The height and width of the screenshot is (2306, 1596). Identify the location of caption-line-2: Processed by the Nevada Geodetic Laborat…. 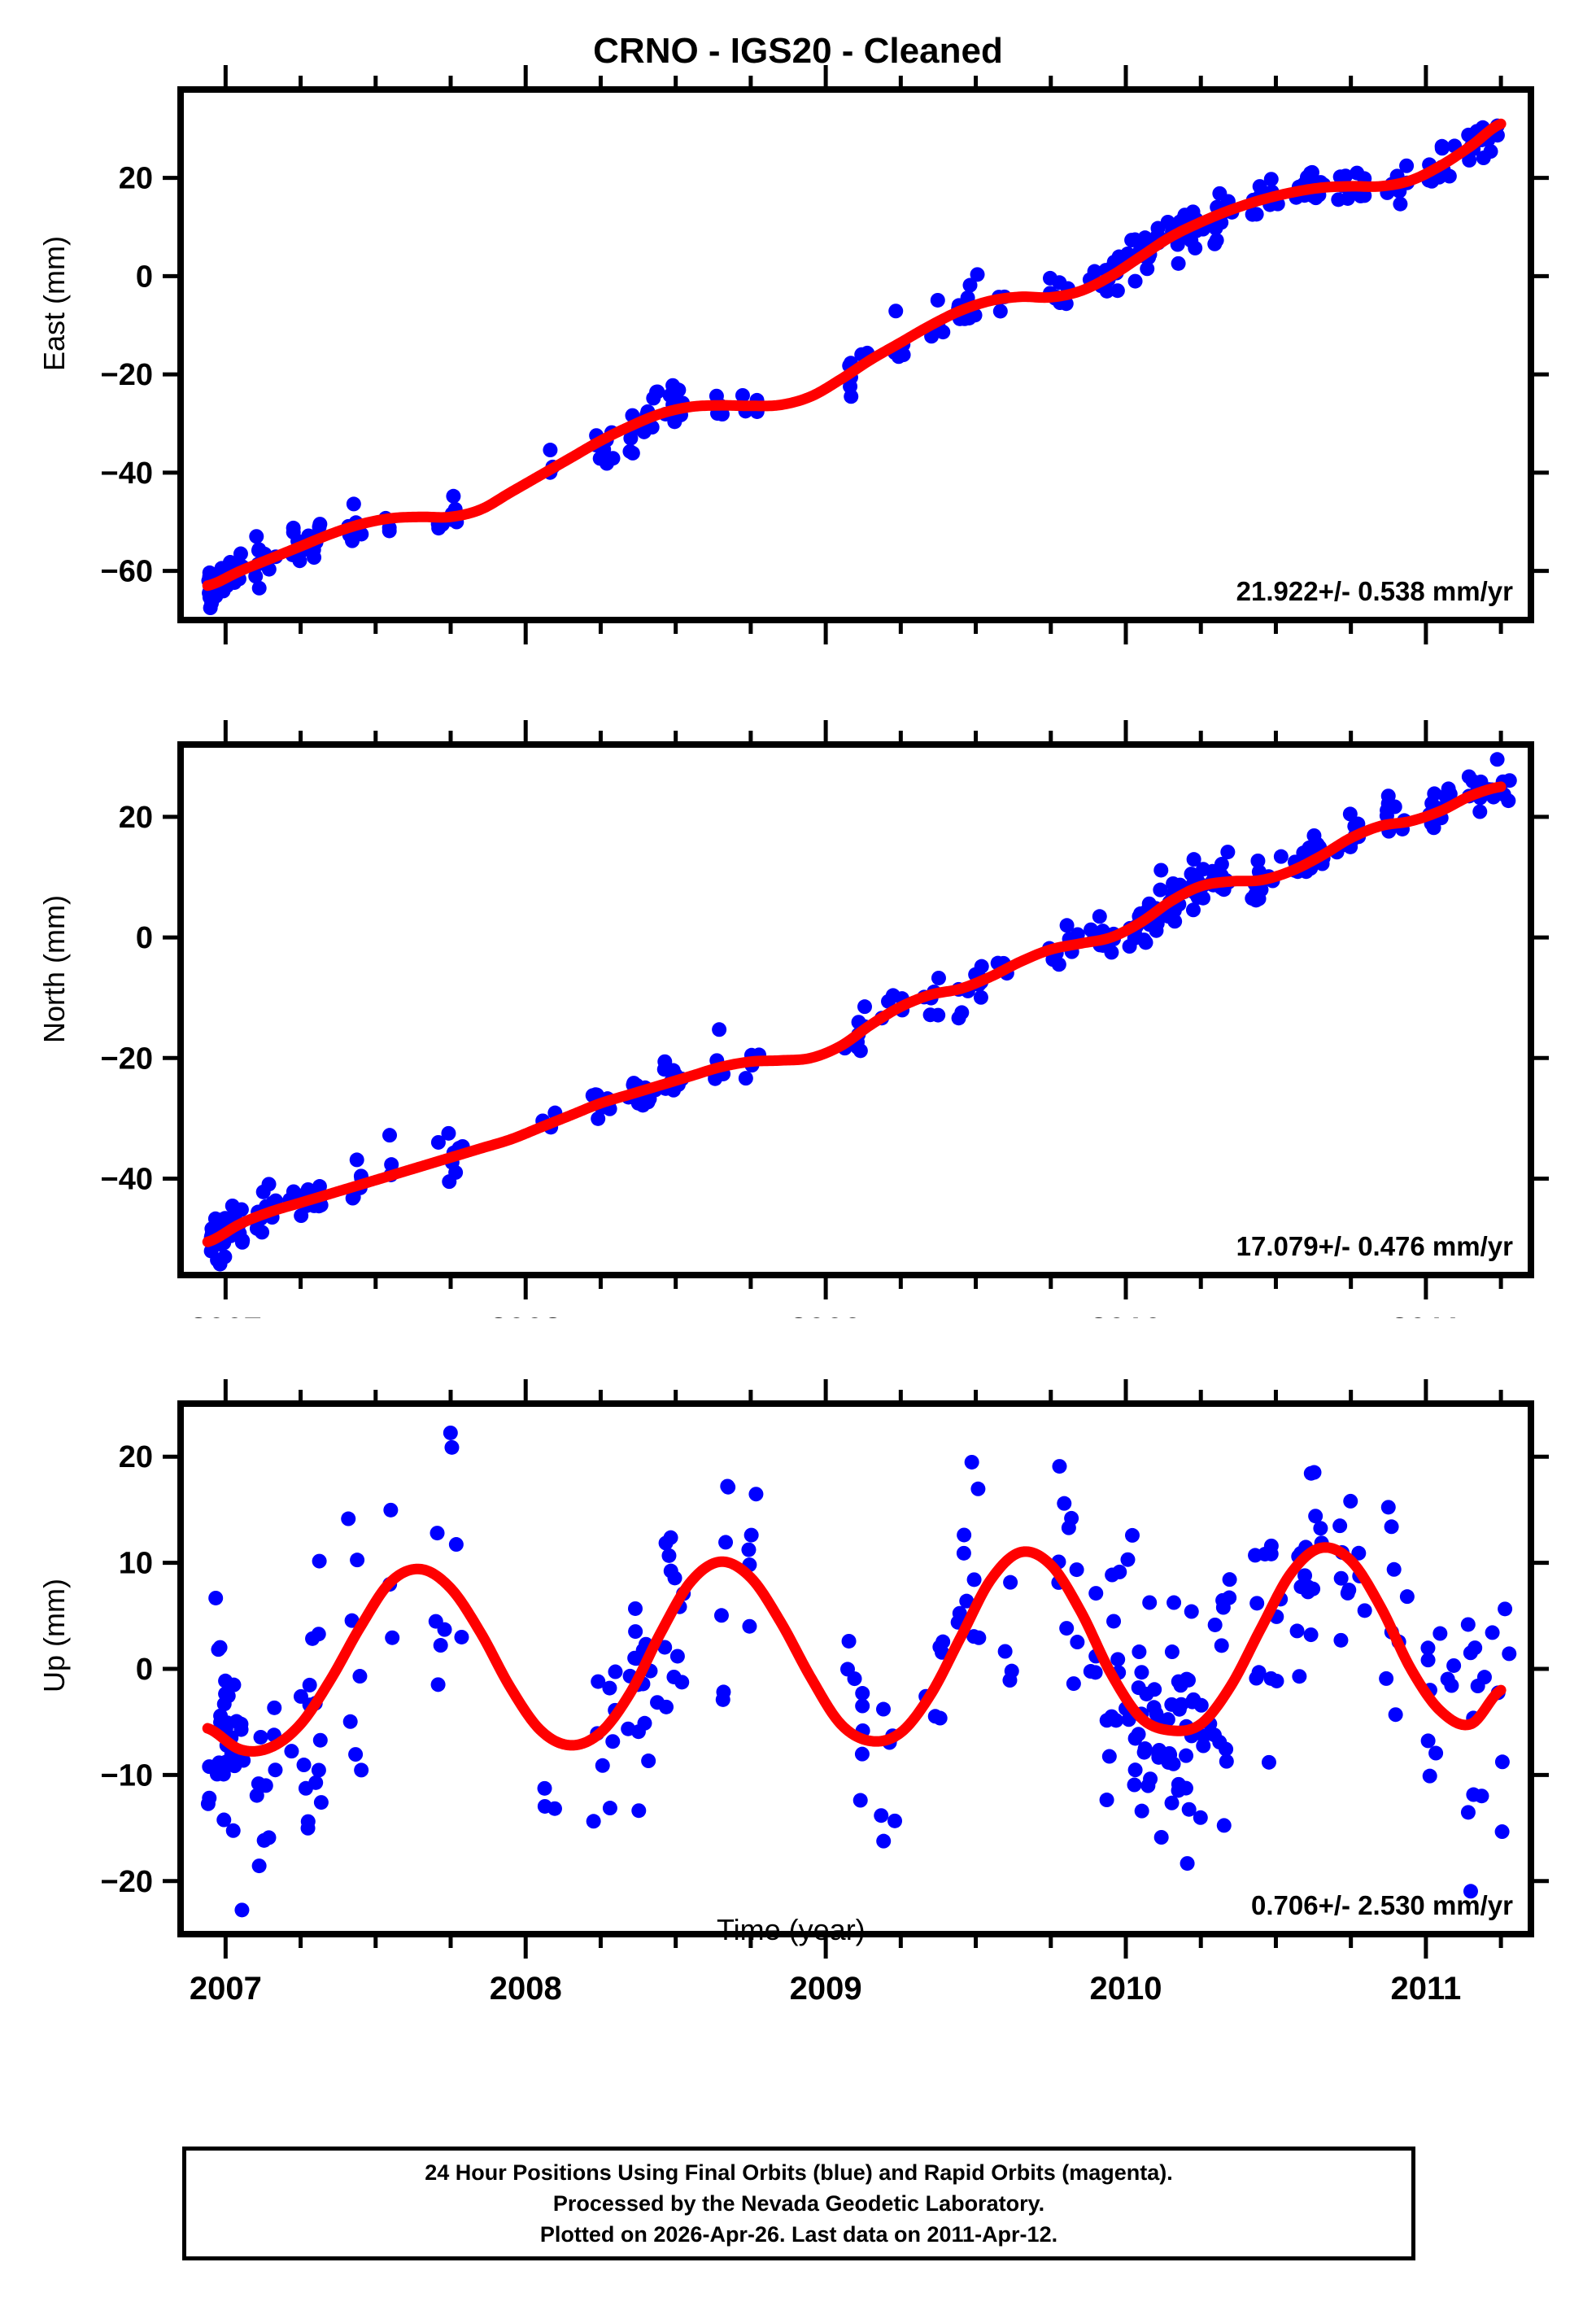
(798, 2203).